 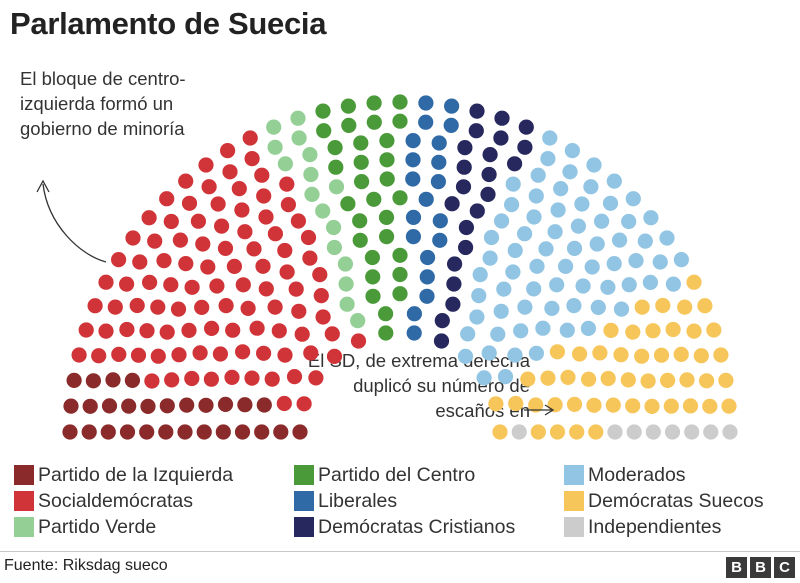 What do you see at coordinates (86, 565) in the screenshot?
I see `source-note: Fuente: Riksdag sueco` at bounding box center [86, 565].